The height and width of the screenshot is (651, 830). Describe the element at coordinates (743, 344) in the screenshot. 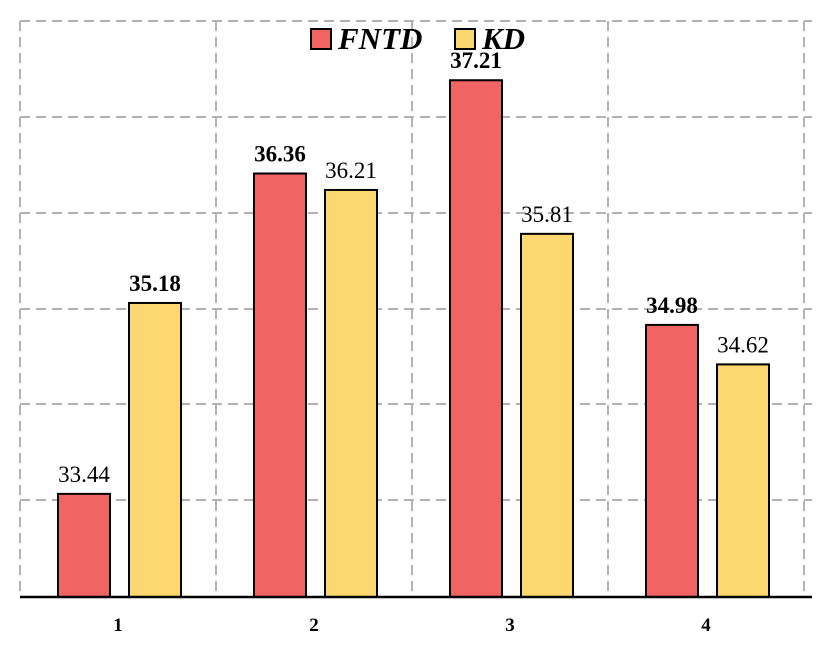

I see `value-label-kd-4: 34.62` at that location.